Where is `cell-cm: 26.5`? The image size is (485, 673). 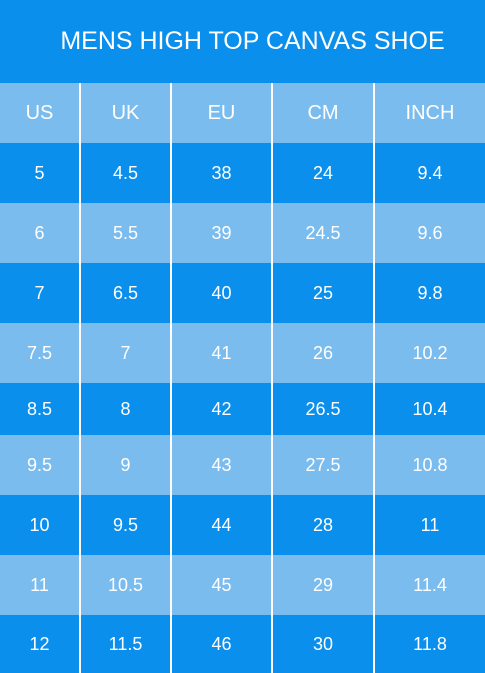
cell-cm: 26.5 is located at coordinates (323, 408).